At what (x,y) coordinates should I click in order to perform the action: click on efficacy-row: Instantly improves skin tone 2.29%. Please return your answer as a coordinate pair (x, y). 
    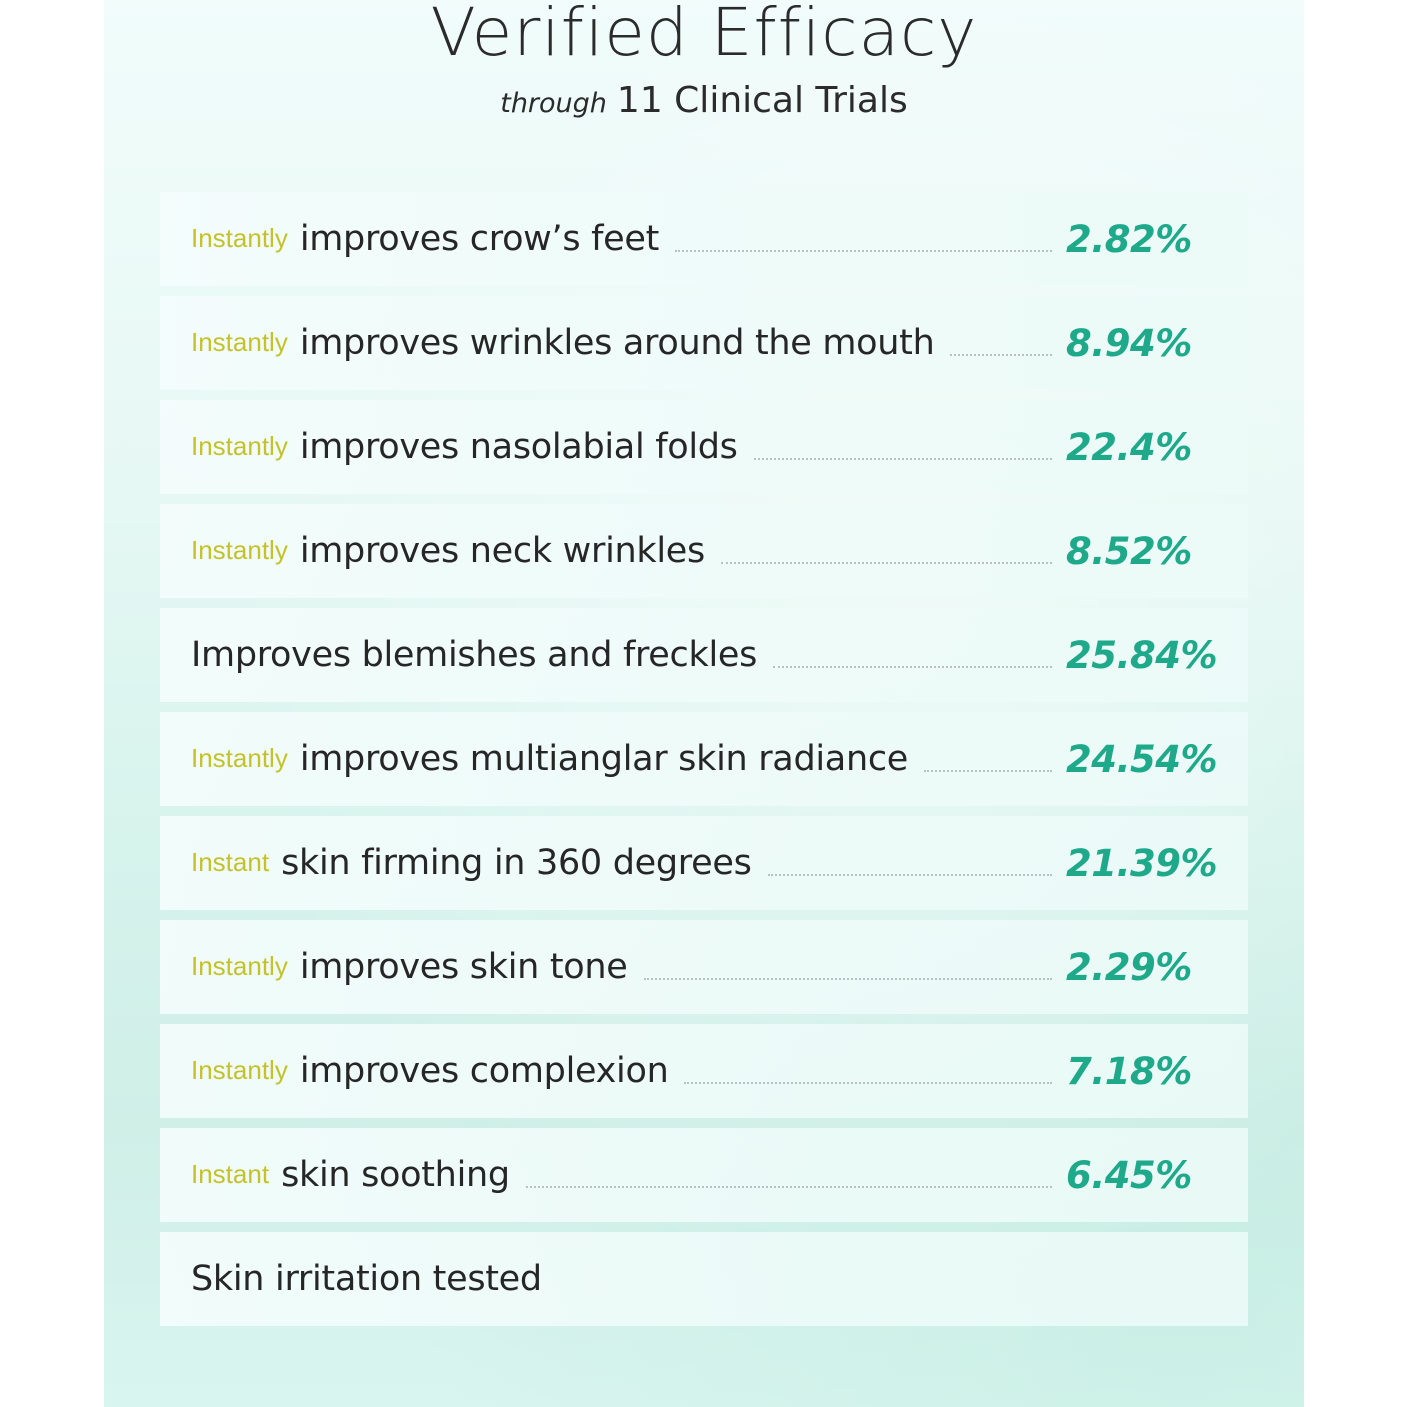
    Looking at the image, I should click on (704, 967).